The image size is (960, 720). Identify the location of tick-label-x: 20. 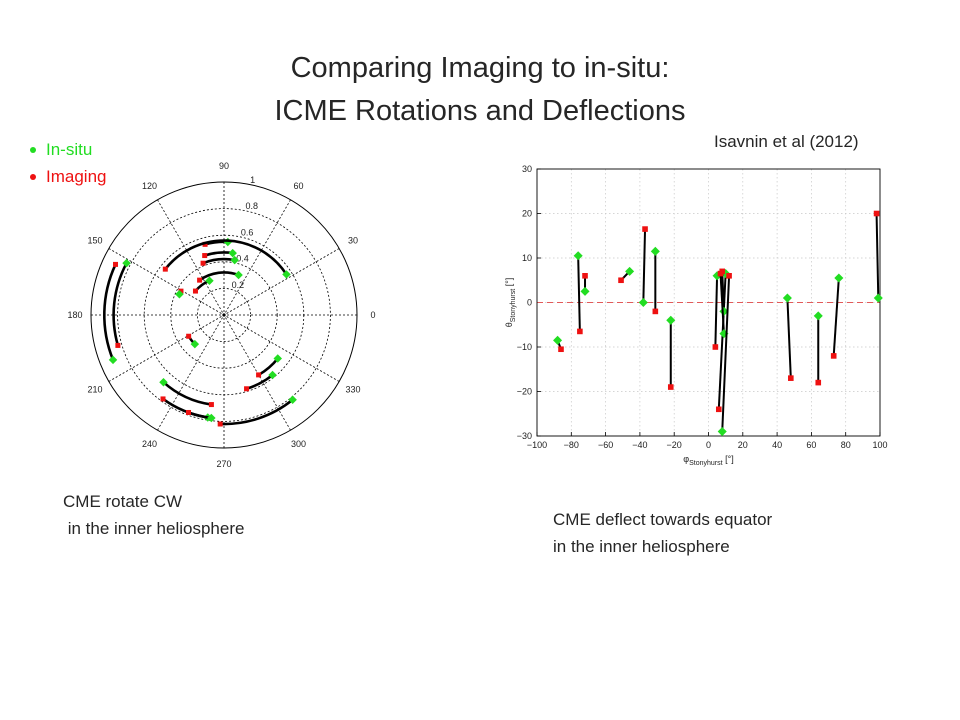
(743, 445).